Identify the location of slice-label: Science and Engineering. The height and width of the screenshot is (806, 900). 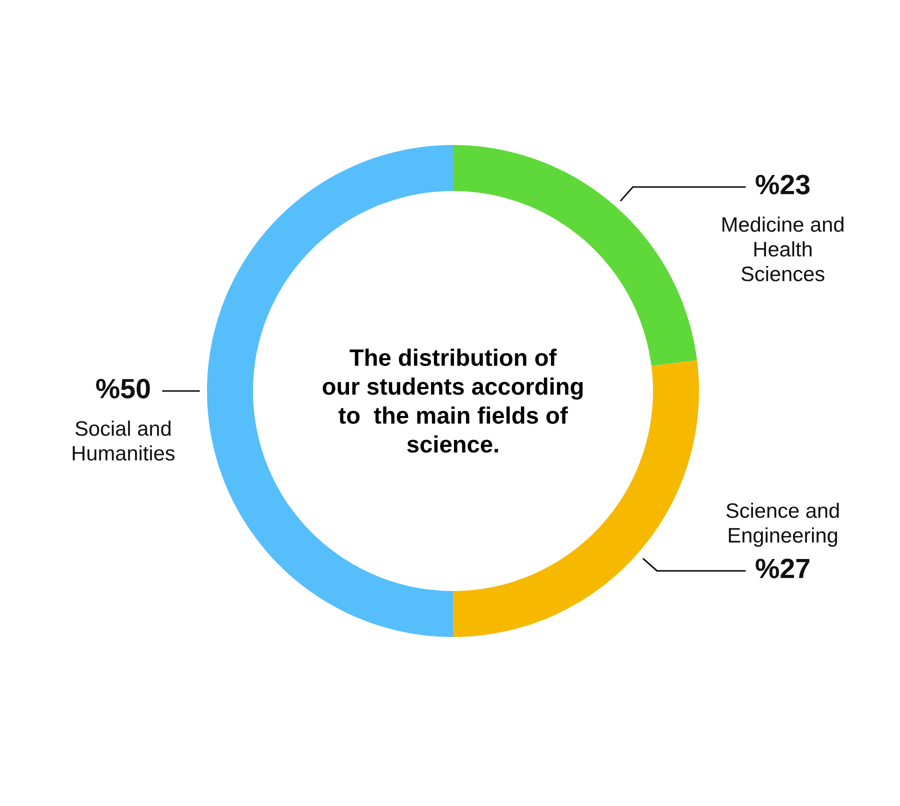
(782, 524).